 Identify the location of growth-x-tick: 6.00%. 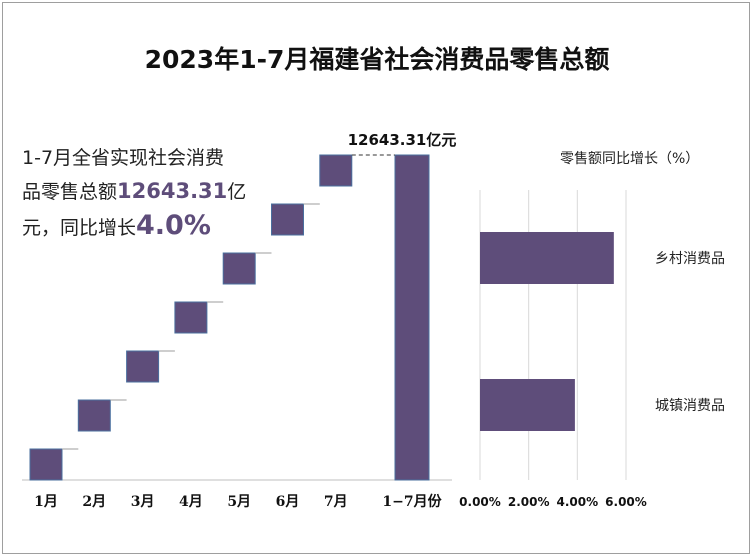
(626, 502).